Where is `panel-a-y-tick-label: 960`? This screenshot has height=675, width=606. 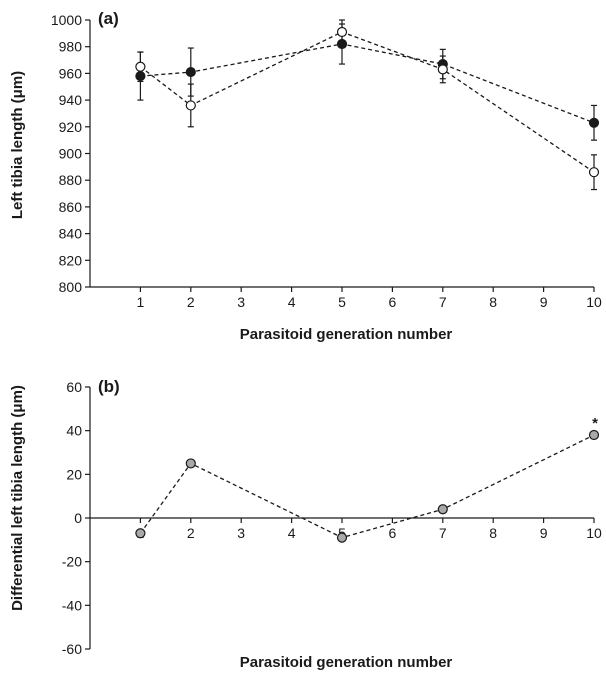 panel-a-y-tick-label: 960 is located at coordinates (71, 73).